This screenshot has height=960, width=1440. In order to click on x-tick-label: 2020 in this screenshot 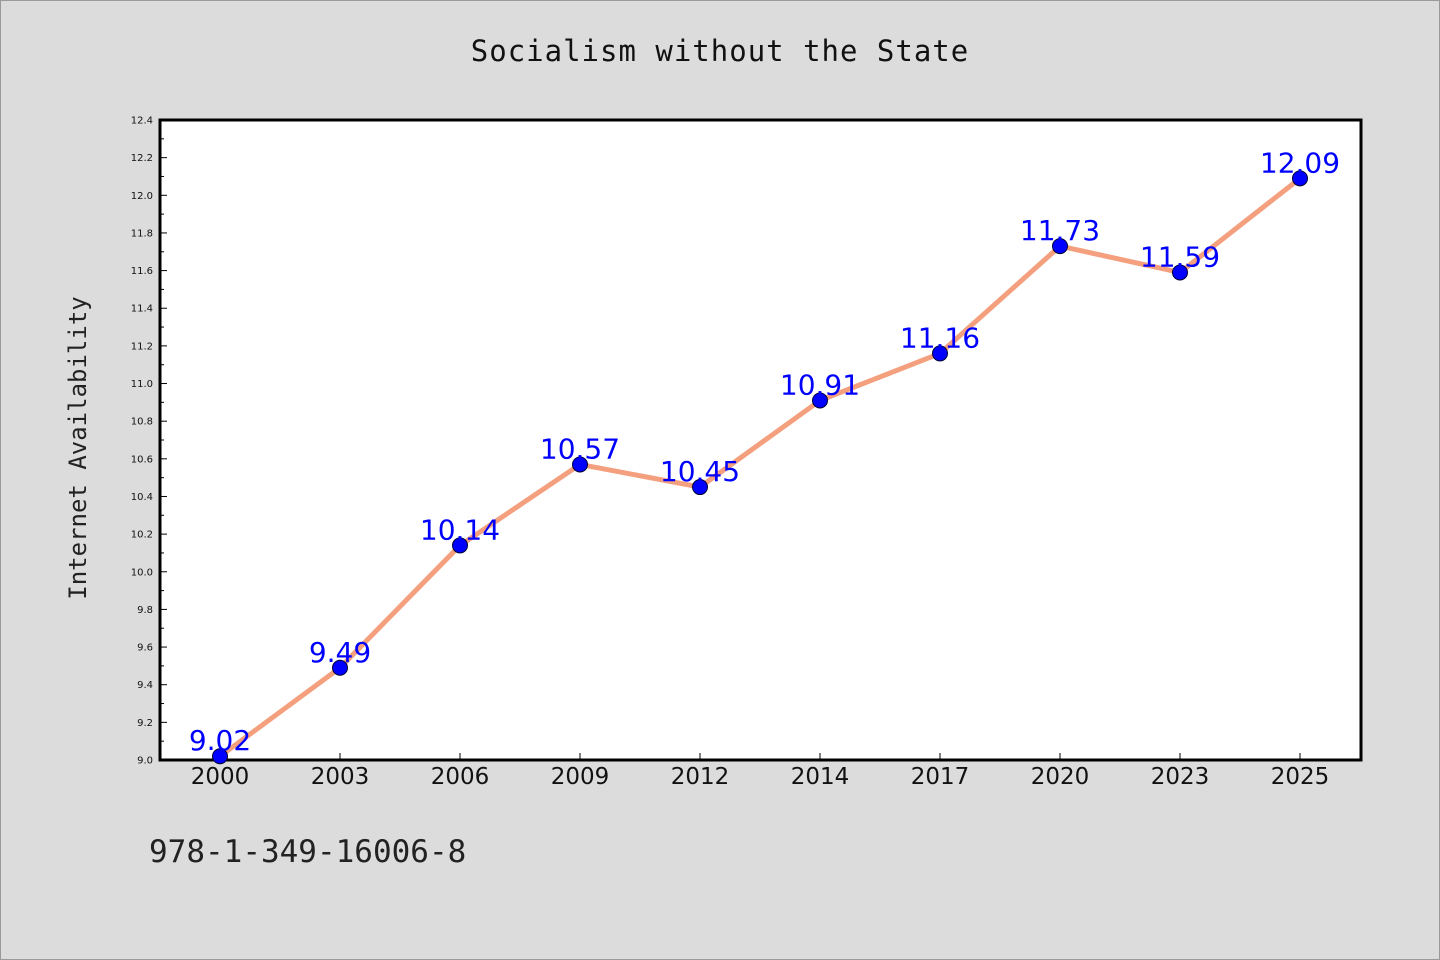, I will do `click(1060, 777)`.